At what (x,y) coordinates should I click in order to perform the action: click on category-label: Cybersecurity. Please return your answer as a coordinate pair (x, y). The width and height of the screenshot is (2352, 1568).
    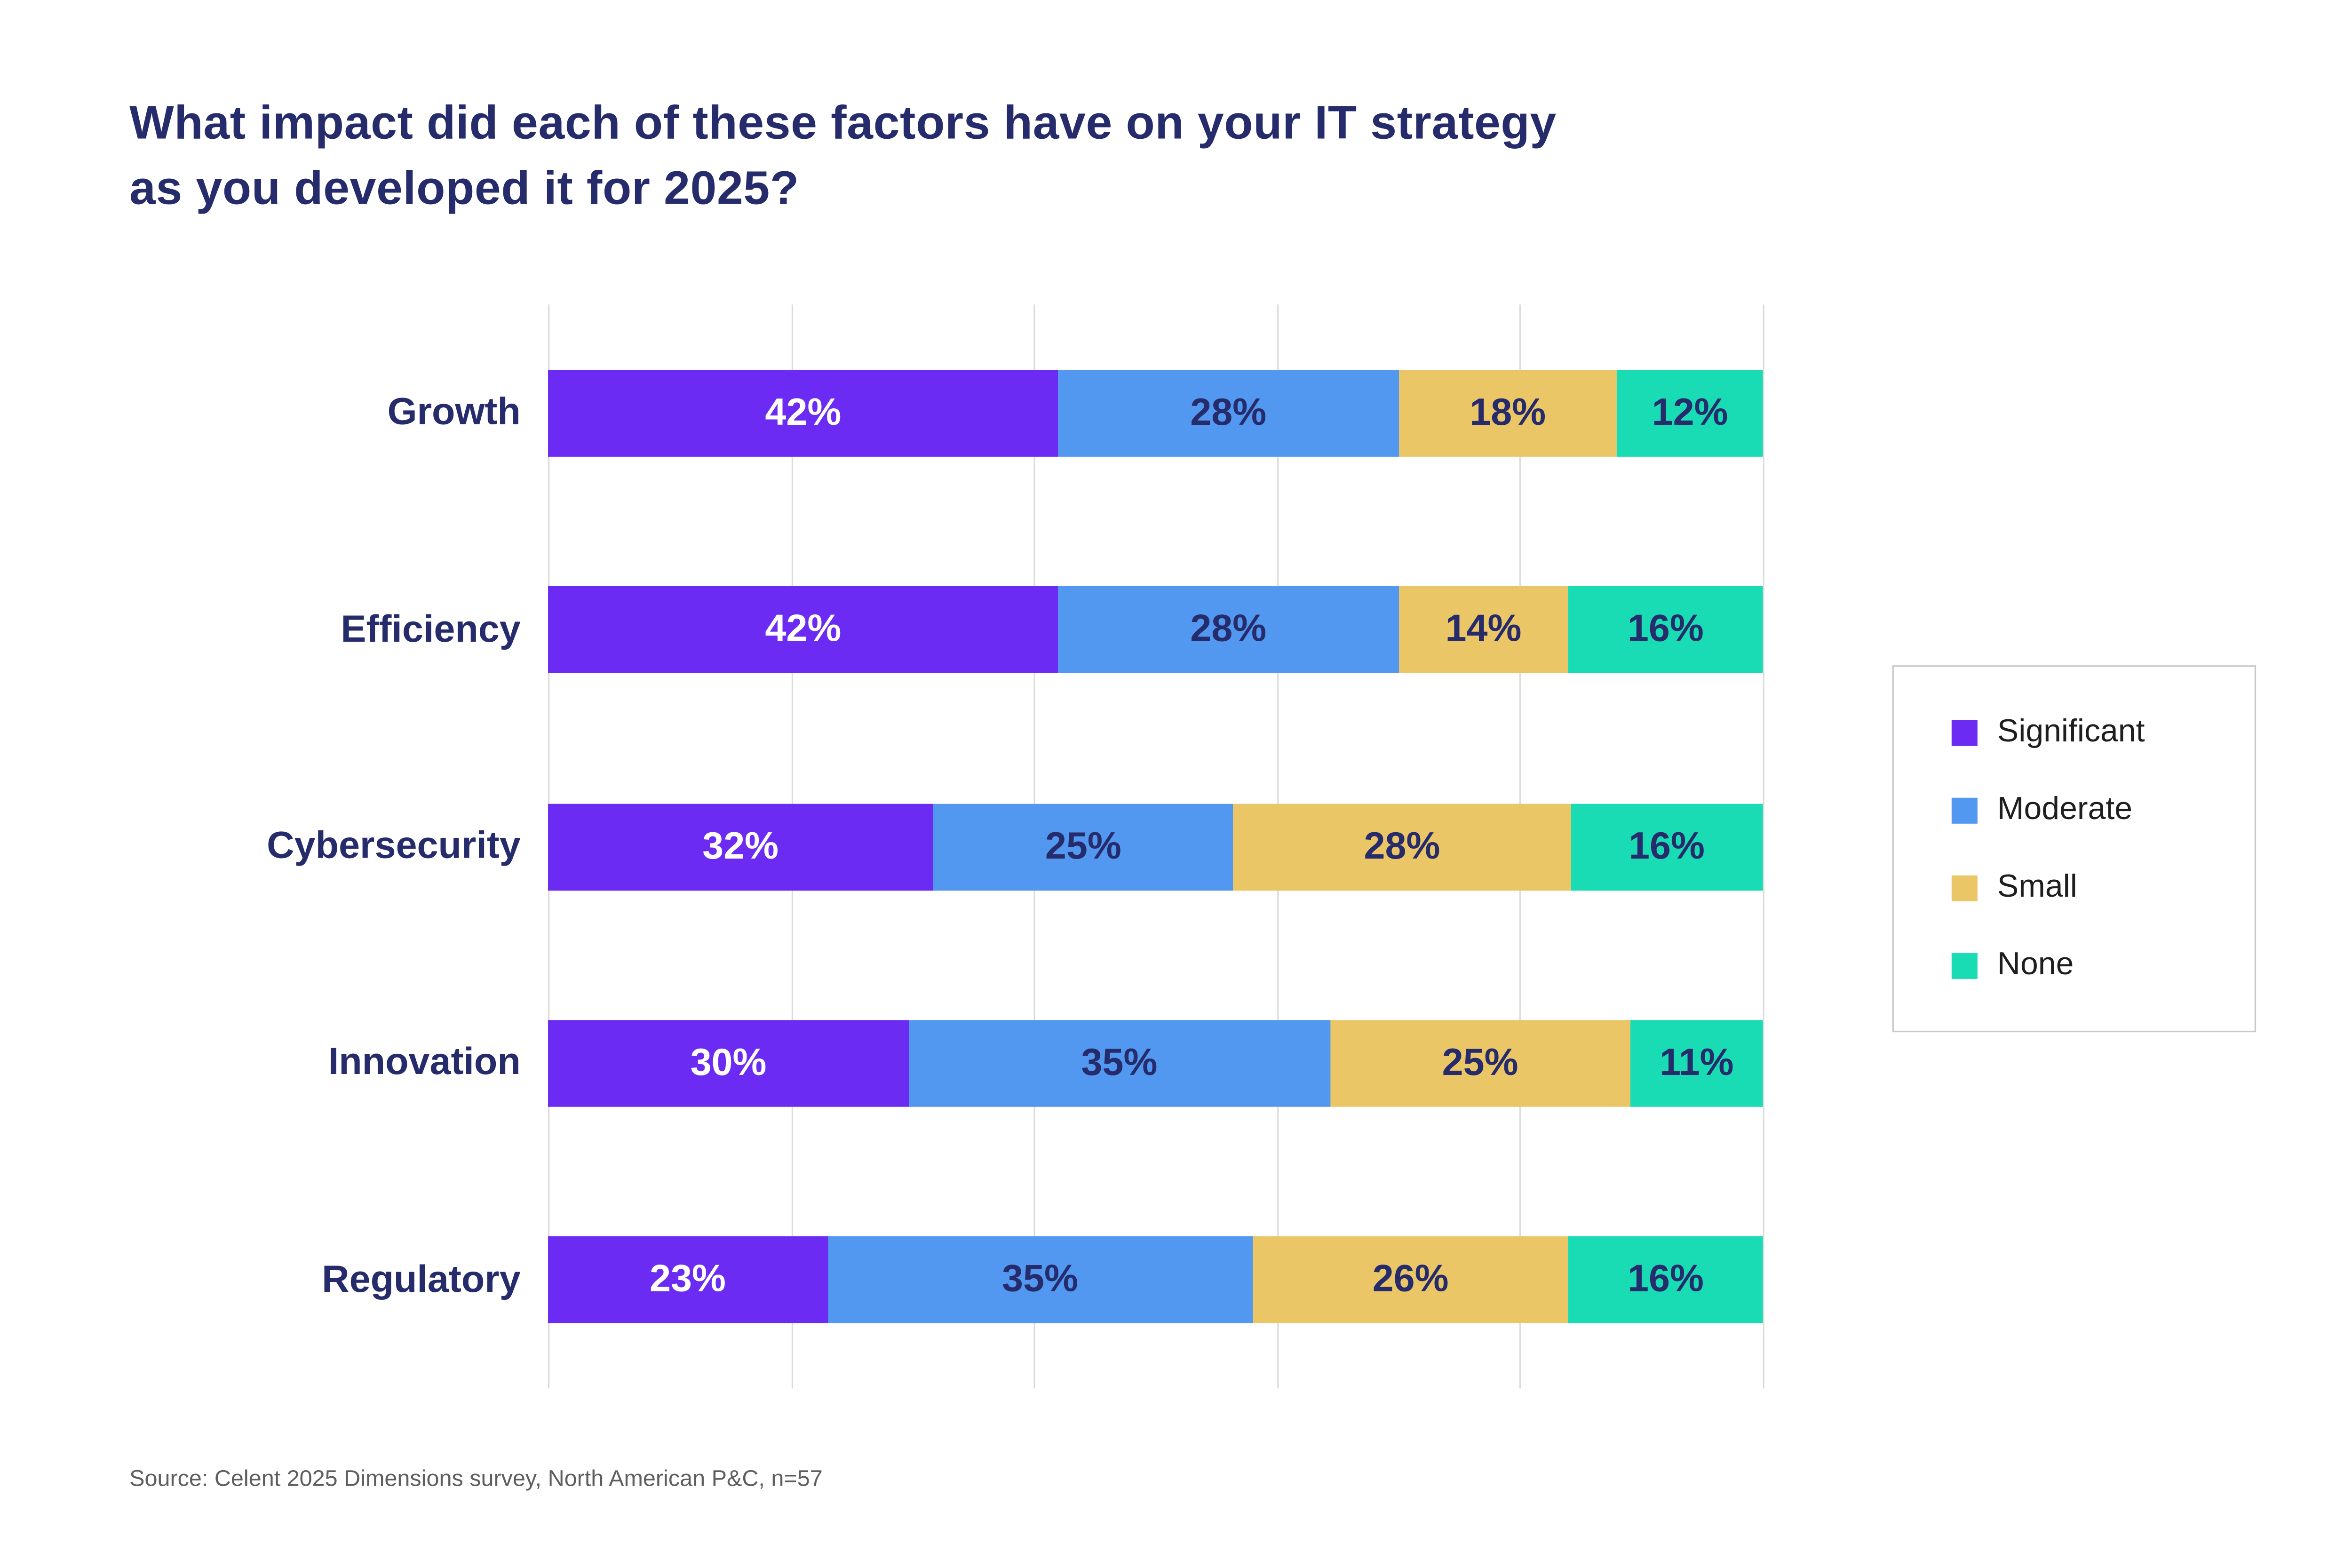
    Looking at the image, I should click on (394, 846).